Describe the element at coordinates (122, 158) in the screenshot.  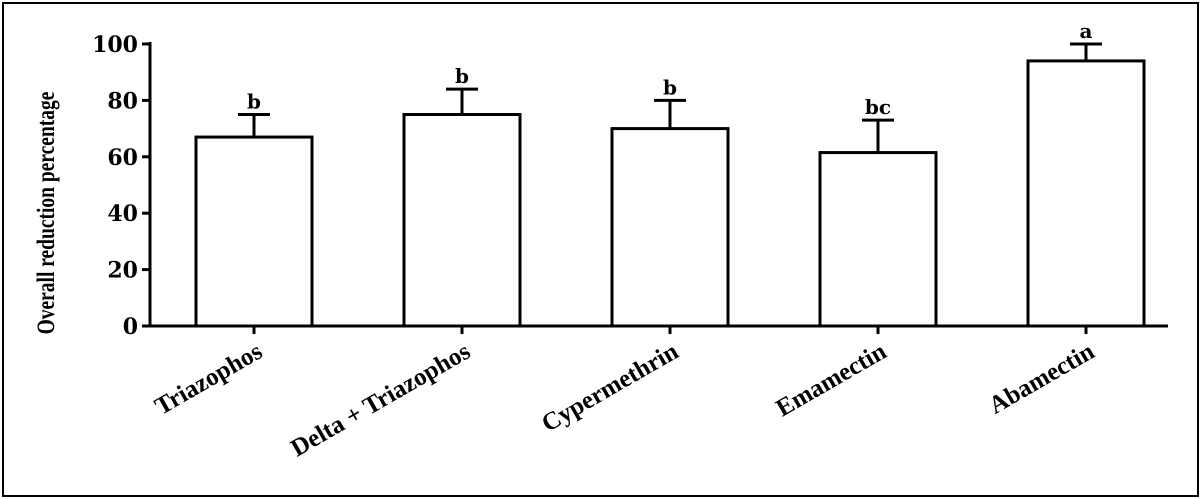
I see `y-tick-label: 60` at that location.